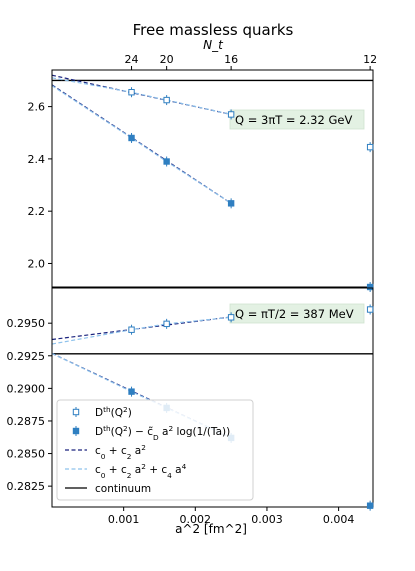 The width and height of the screenshot is (415, 571). I want to click on x-tick-label: 0.002, so click(196, 519).